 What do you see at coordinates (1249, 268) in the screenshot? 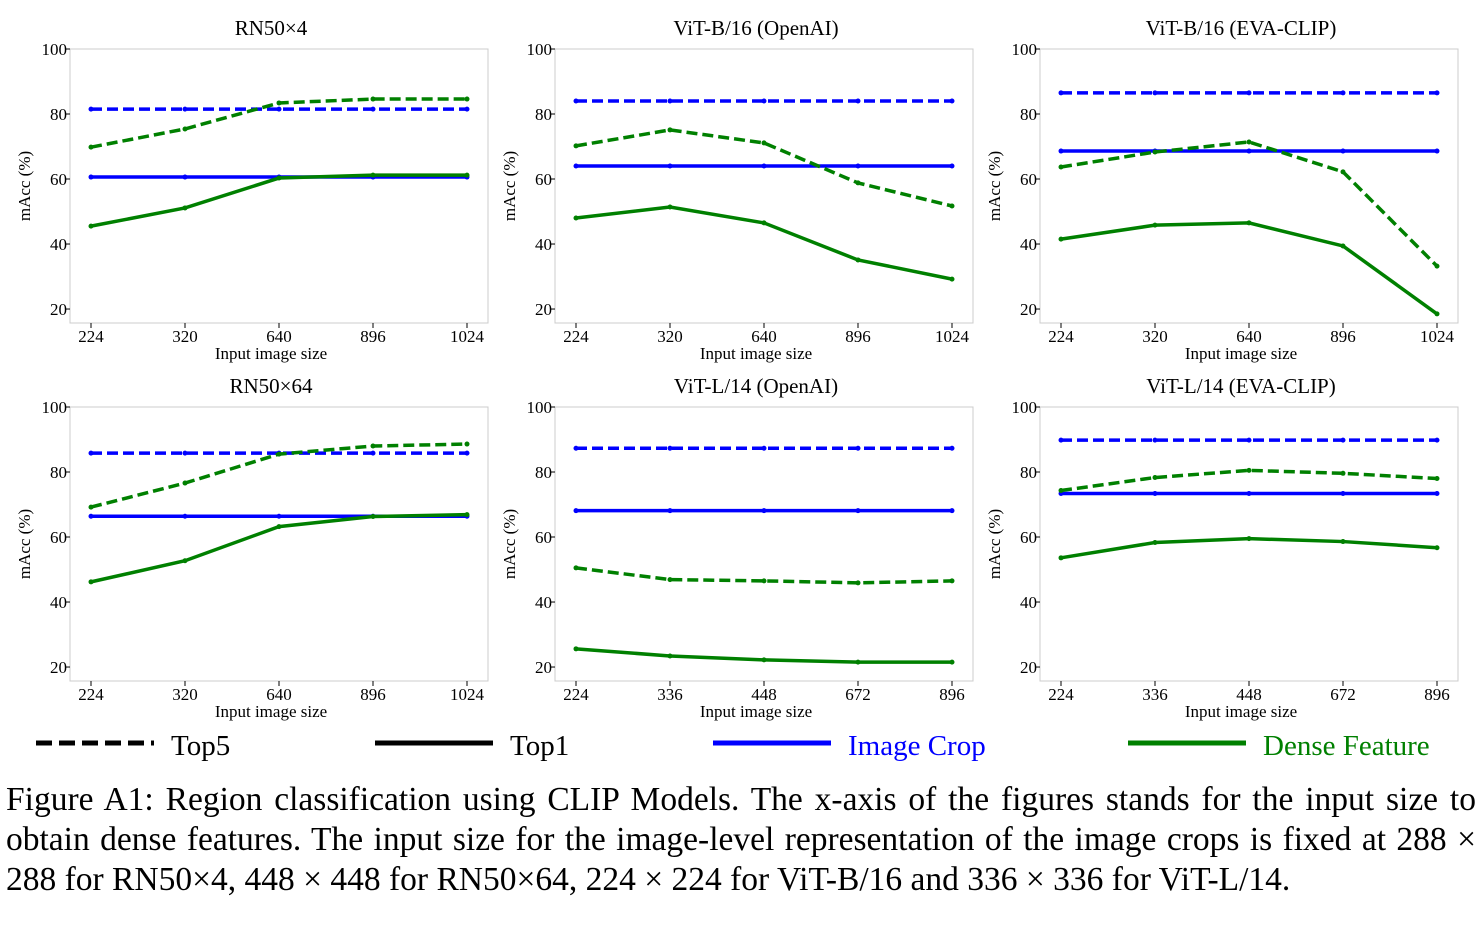
I see `series-line-top1-dense-feature` at bounding box center [1249, 268].